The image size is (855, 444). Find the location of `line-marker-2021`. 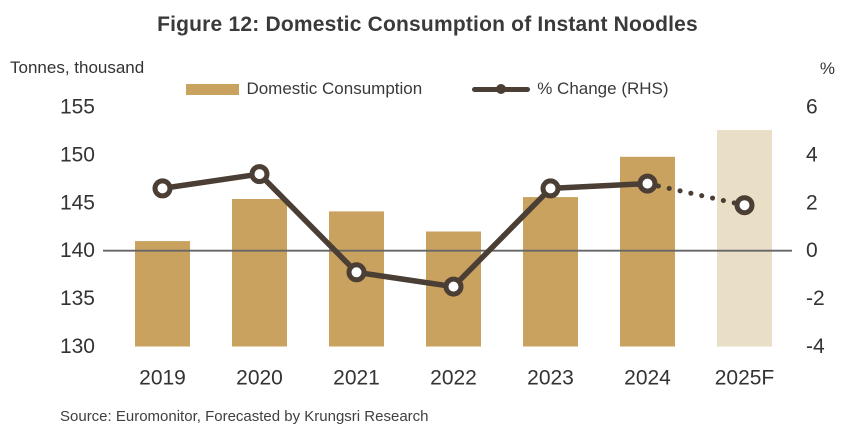

line-marker-2021 is located at coordinates (356, 272).